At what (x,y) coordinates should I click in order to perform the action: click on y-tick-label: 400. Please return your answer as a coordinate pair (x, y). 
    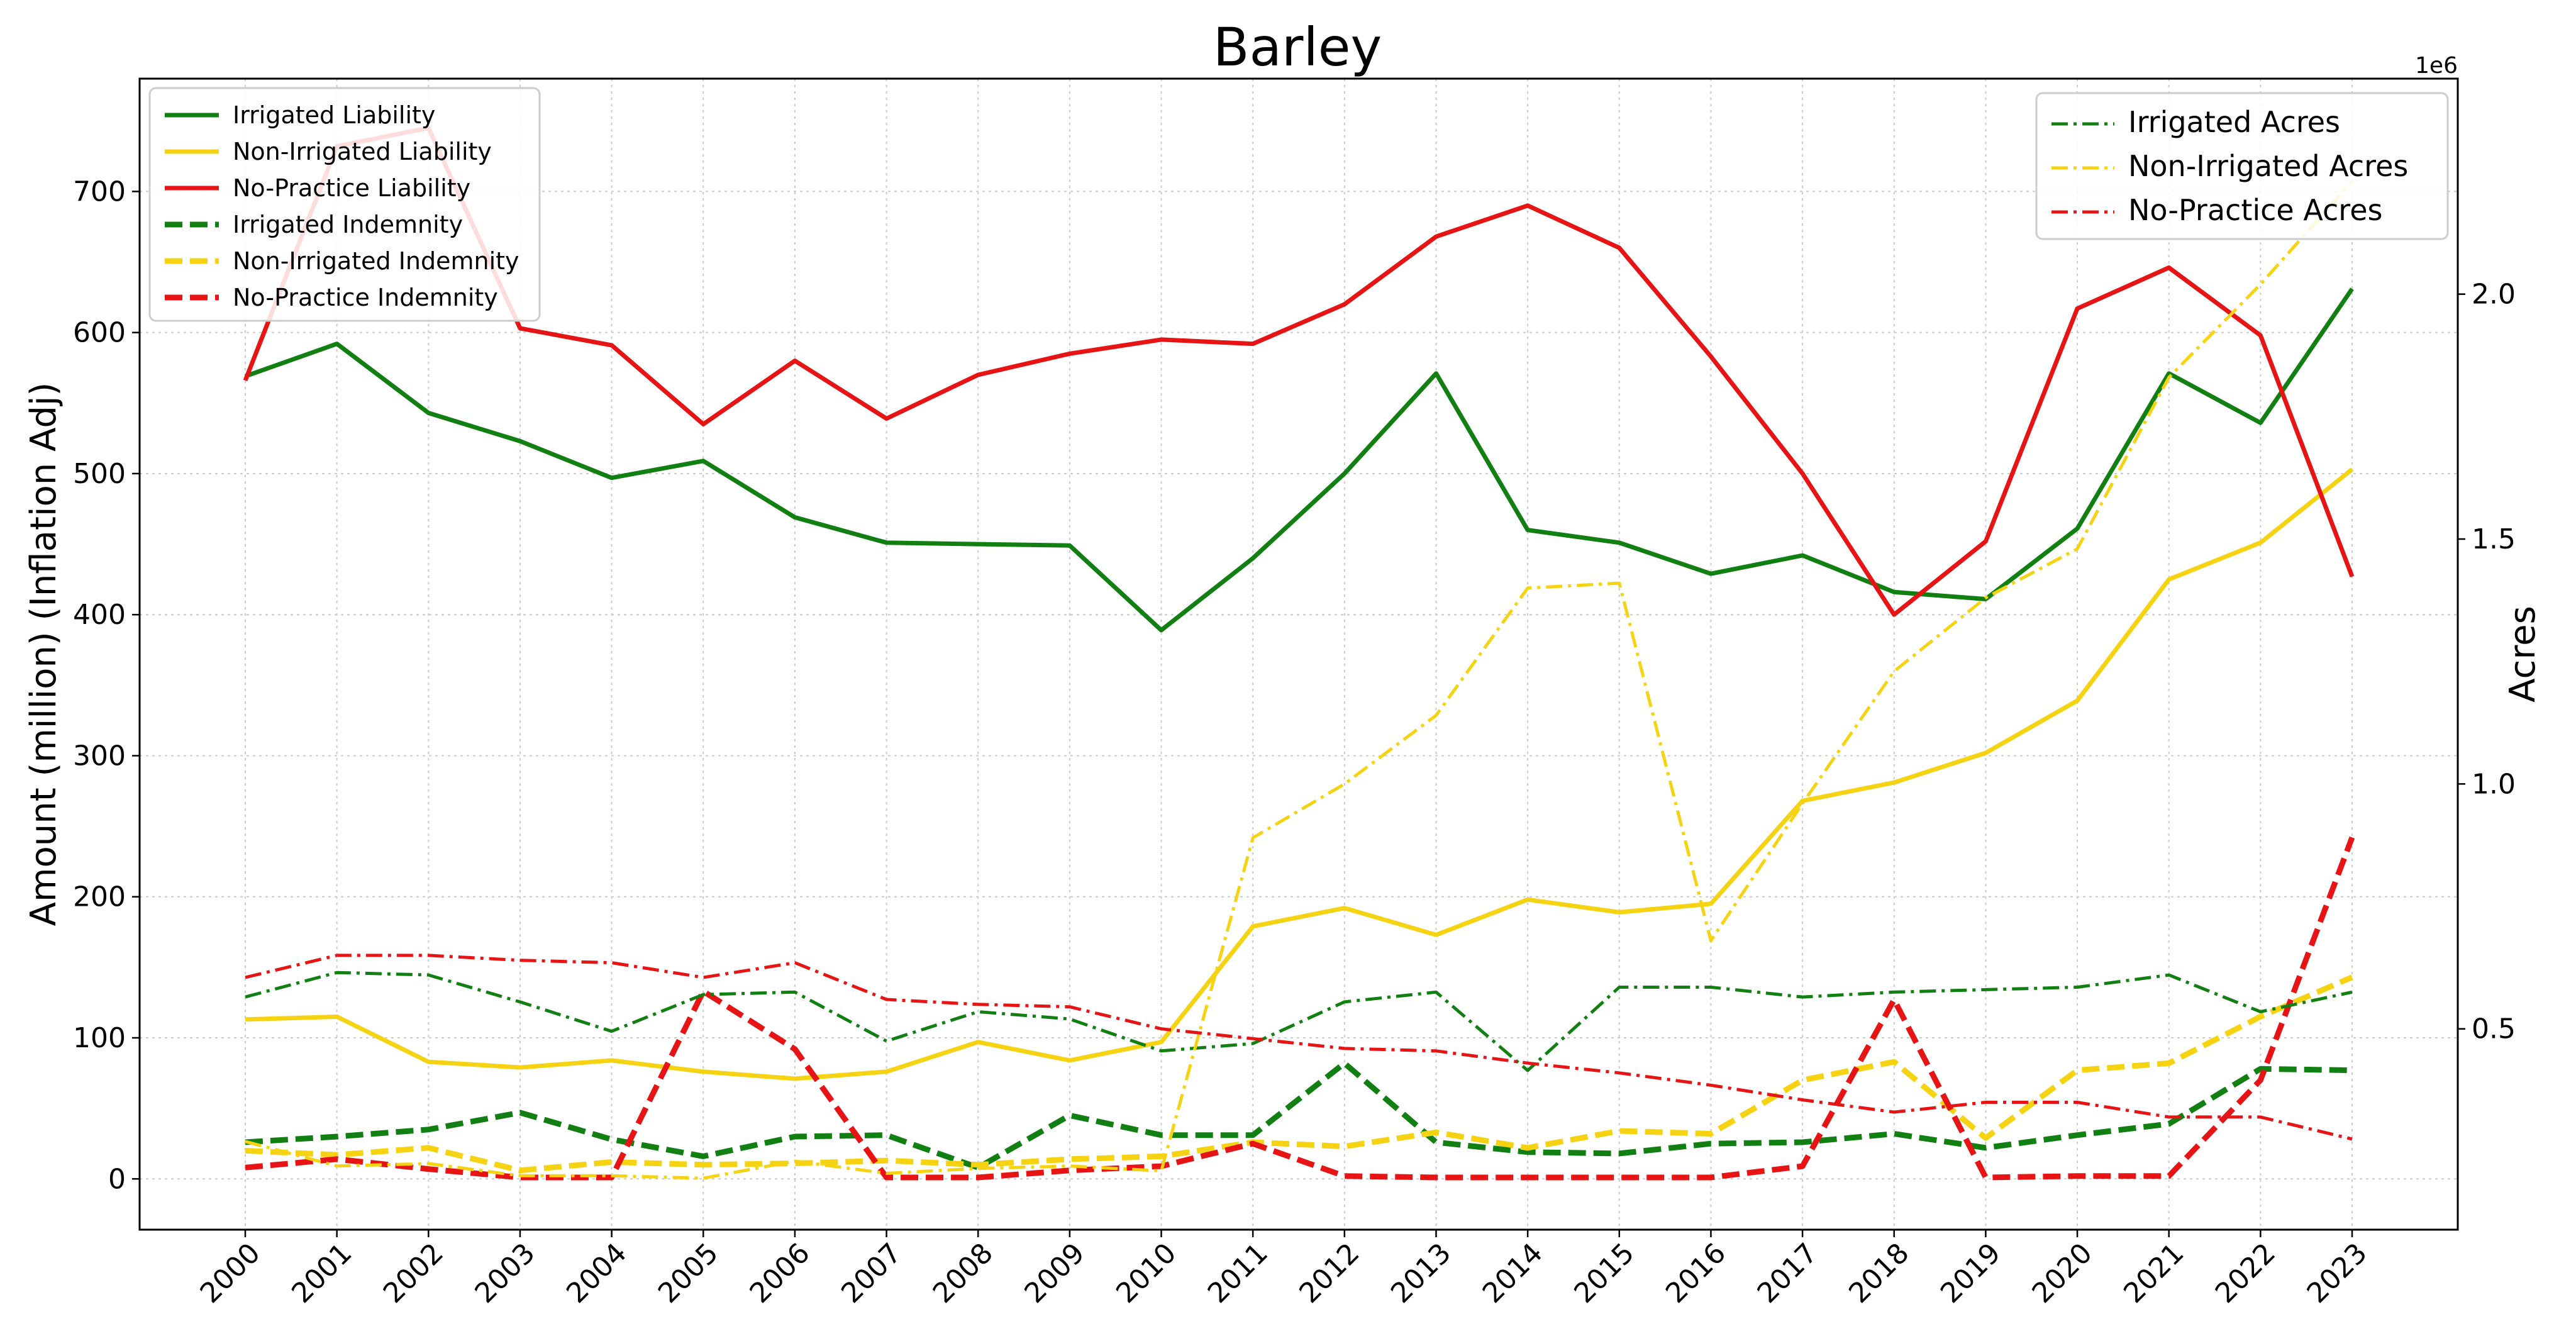
    Looking at the image, I should click on (99, 615).